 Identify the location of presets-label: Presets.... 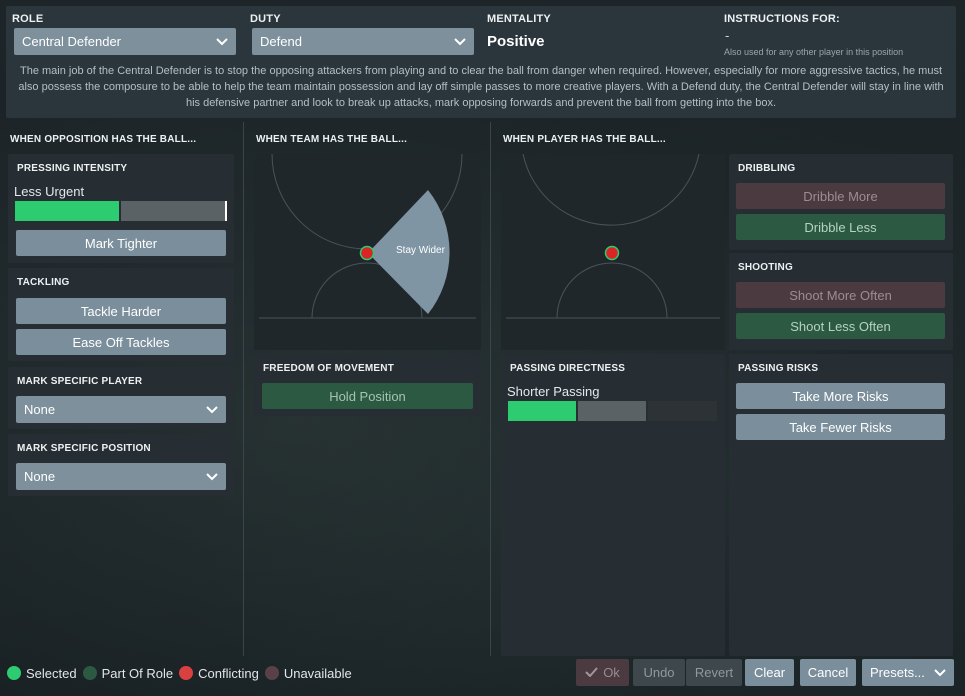
(897, 672).